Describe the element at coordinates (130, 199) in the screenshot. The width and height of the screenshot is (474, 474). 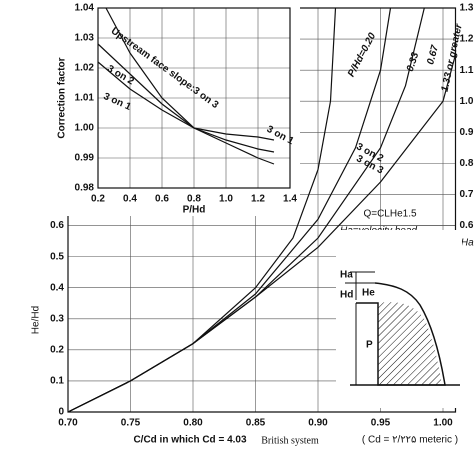
I see `x-tick-label: 0.4` at that location.